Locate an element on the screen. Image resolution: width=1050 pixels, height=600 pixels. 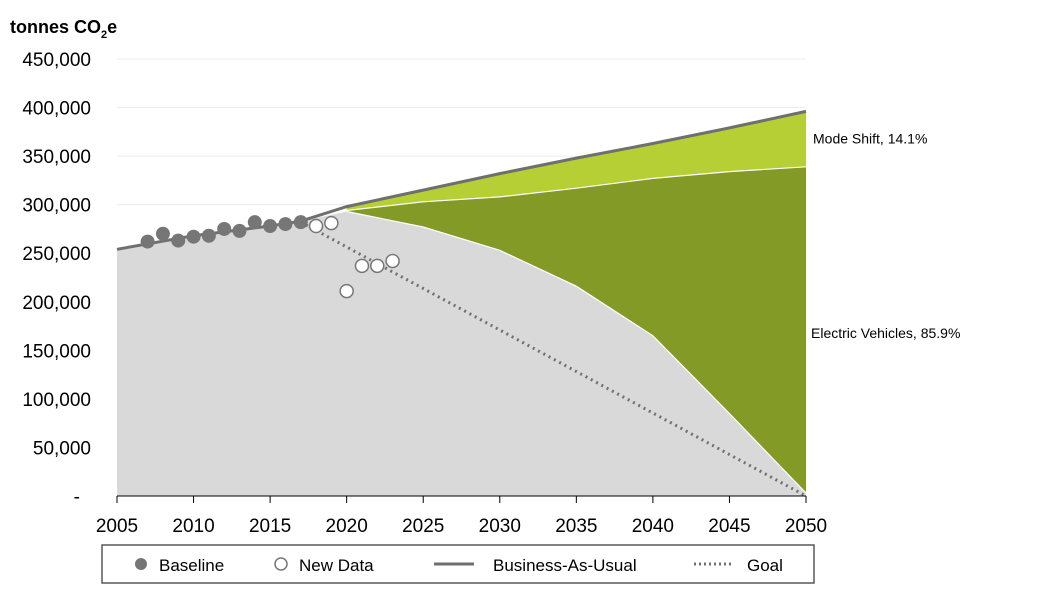
y-tick-label: 250,000 is located at coordinates (56, 254).